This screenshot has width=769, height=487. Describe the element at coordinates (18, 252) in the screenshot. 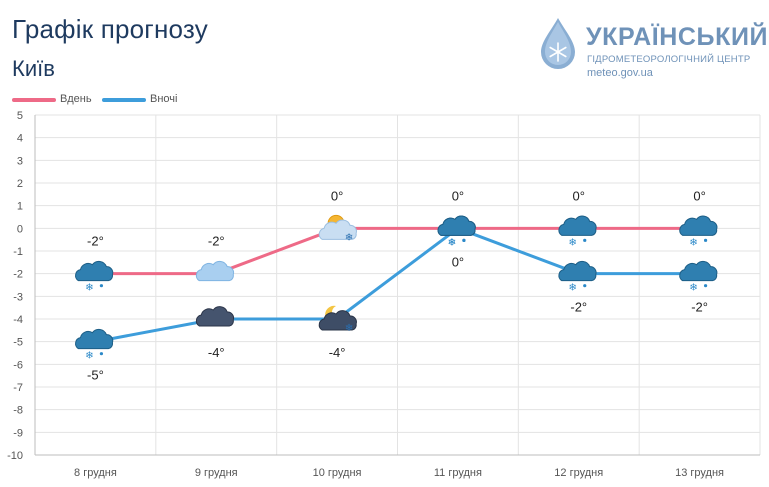

I see `y-tick-label: -1` at that location.